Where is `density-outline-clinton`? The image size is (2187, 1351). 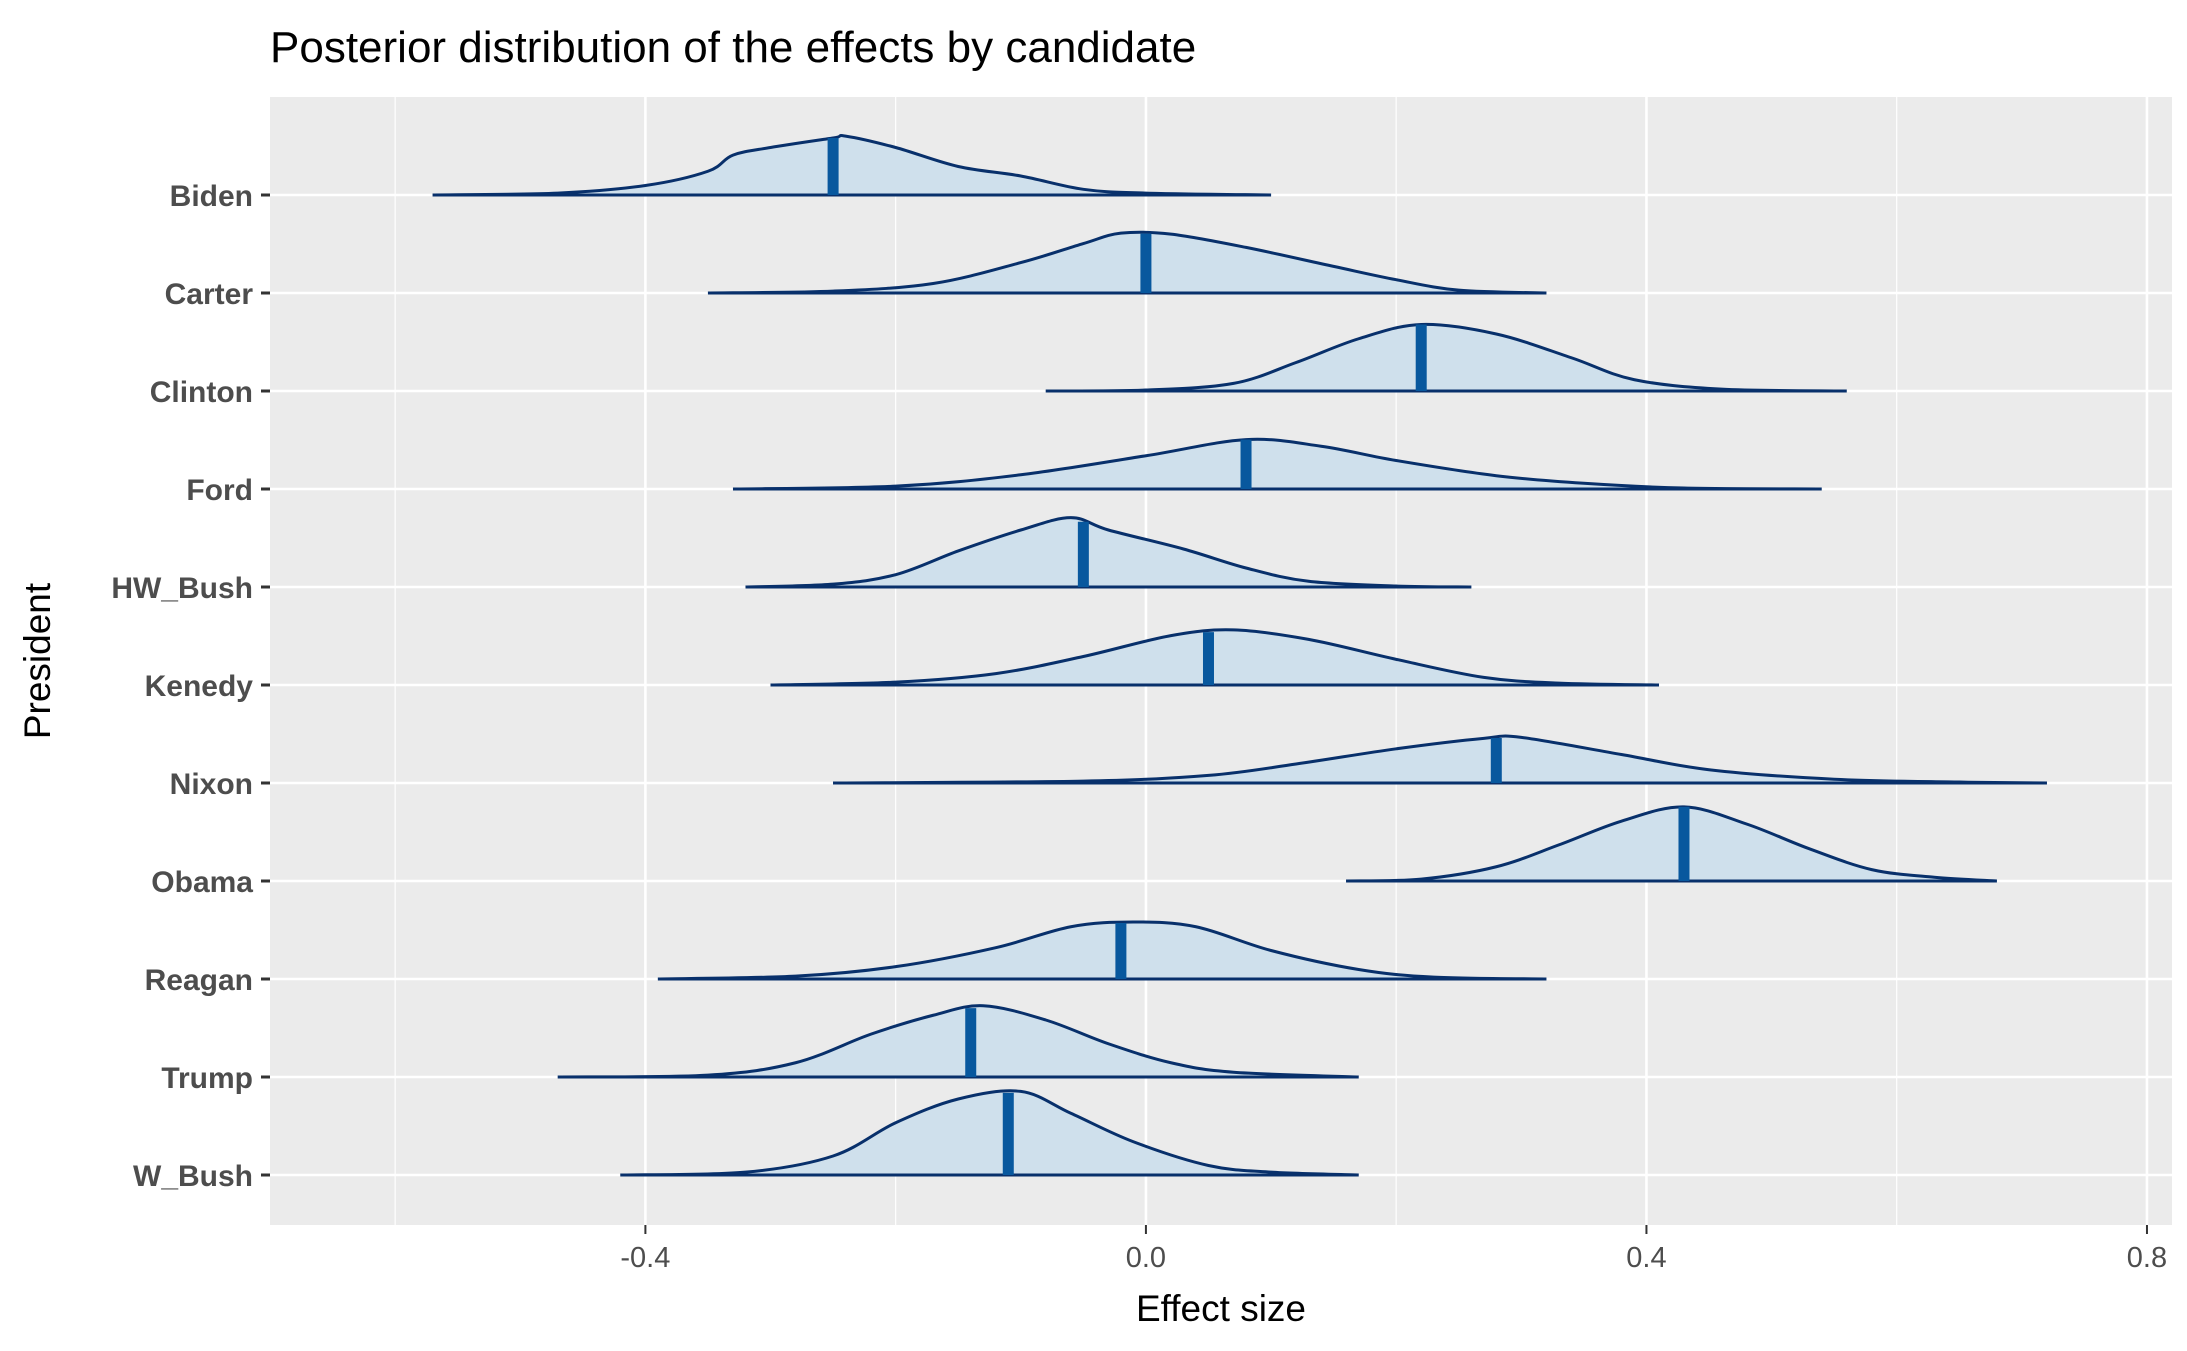 density-outline-clinton is located at coordinates (1446, 357).